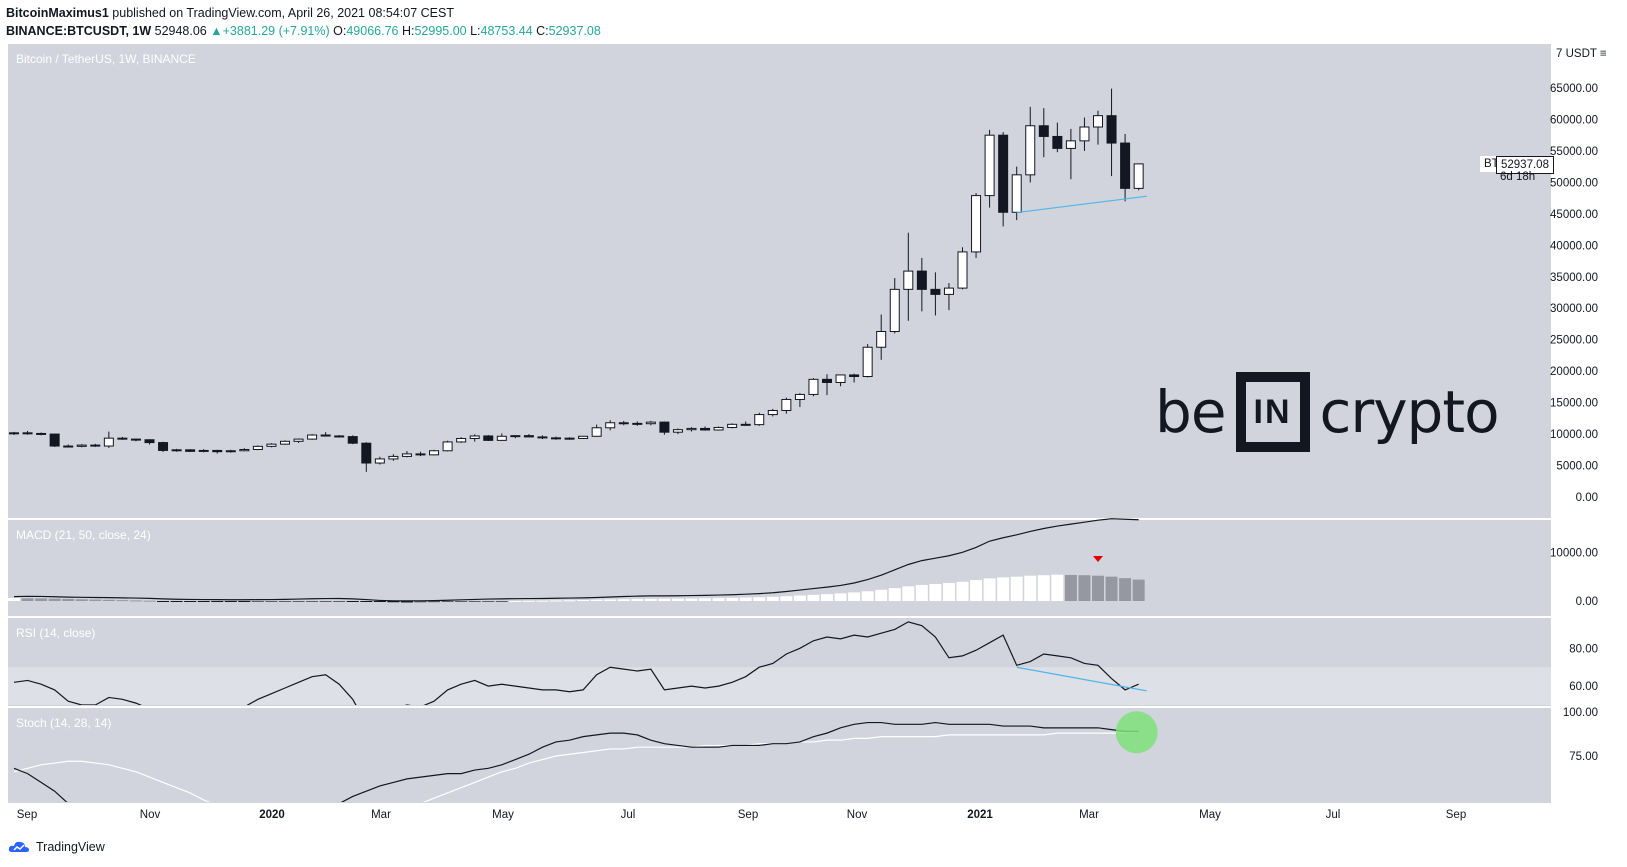 The width and height of the screenshot is (1627, 867). I want to click on macd-axis, so click(1589, 568).